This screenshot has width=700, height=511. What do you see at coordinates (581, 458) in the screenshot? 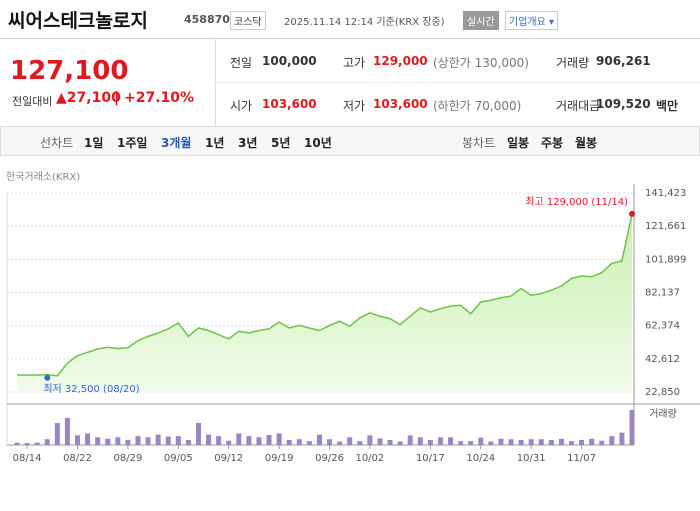
I see `x-tick-label: 11/07` at bounding box center [581, 458].